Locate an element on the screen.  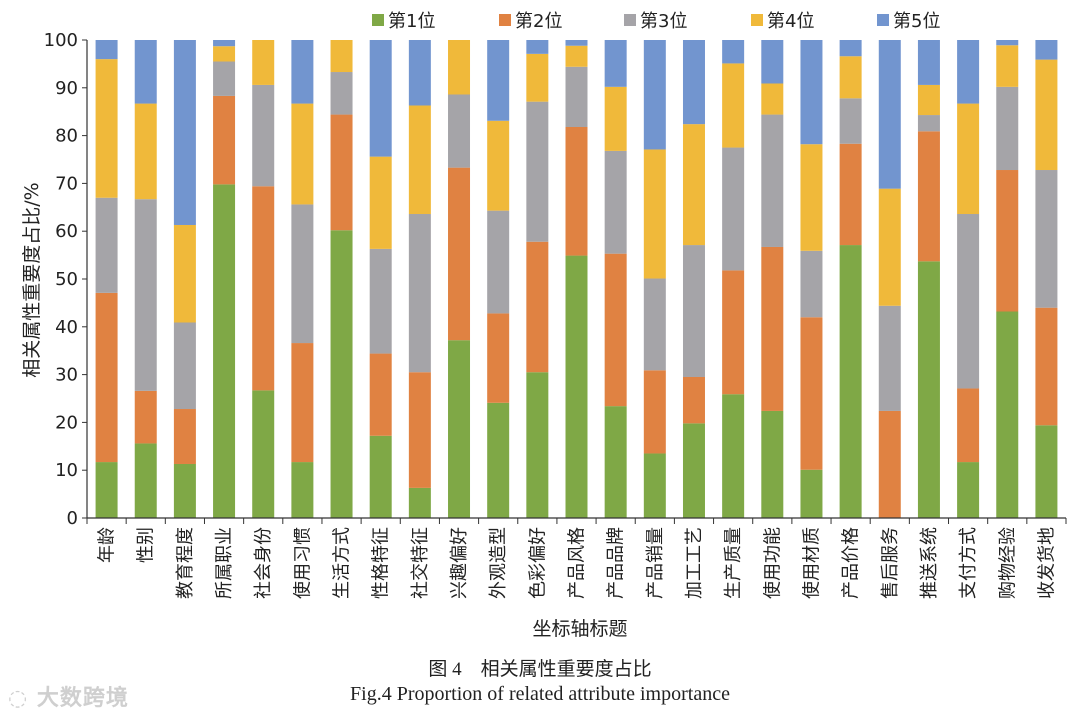
legend-label-5: 第5位 is located at coordinates (916, 21).